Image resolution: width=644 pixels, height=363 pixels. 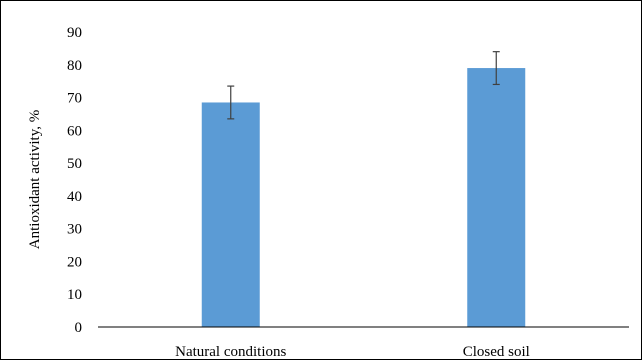 I want to click on y-tick-label: 0, so click(x=79, y=328).